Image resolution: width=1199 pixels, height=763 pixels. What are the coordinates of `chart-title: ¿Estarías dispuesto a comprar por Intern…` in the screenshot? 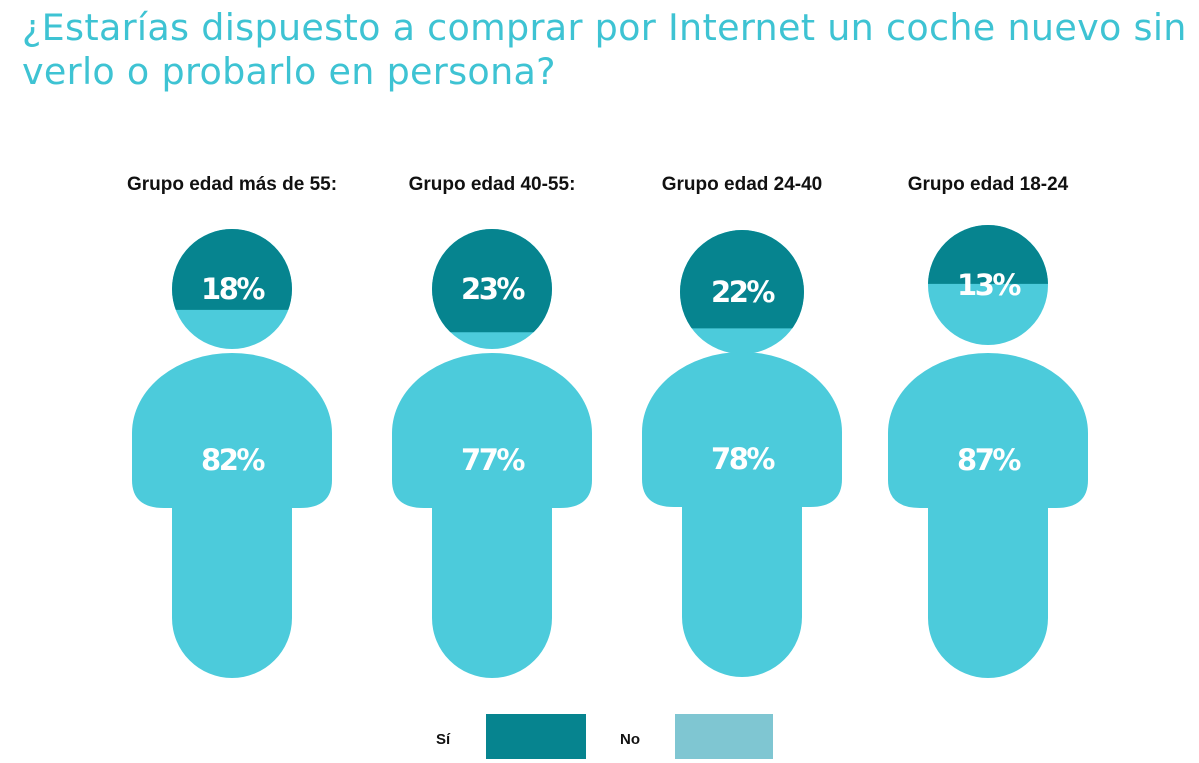 It's located at (604, 49).